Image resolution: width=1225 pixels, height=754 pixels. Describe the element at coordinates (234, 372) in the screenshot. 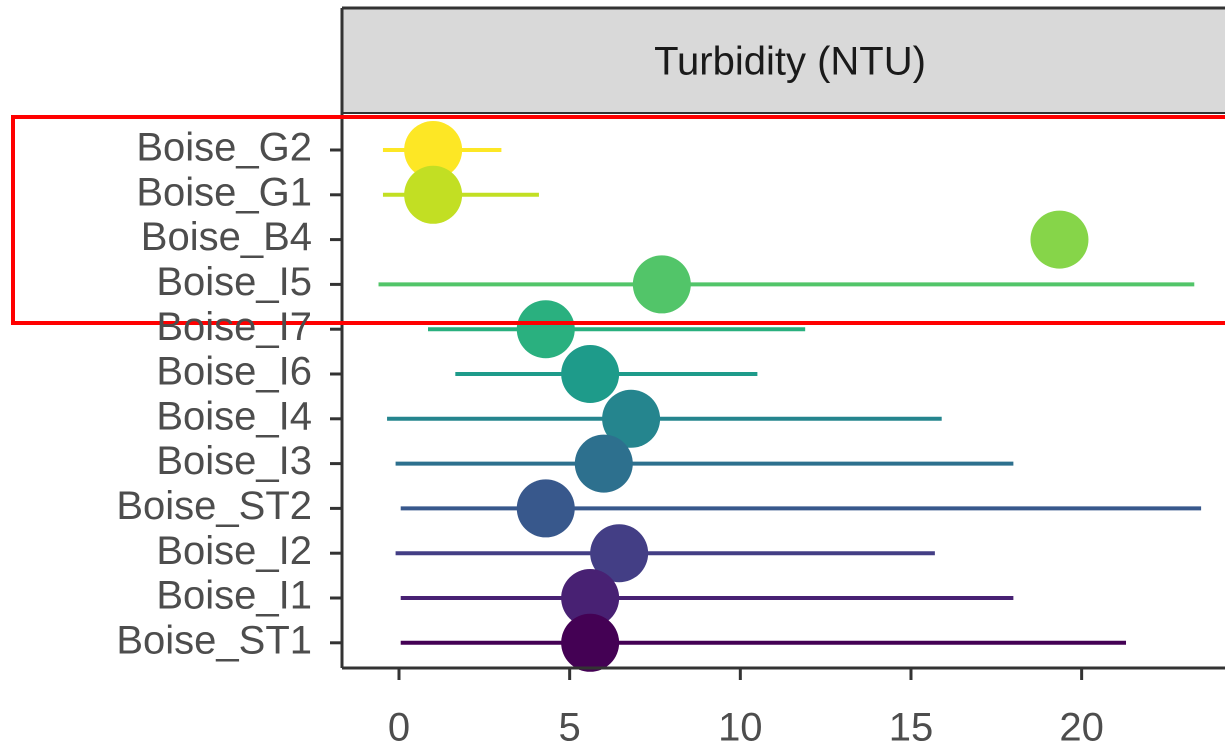

I see `y-tick-label: Boise_I6` at that location.